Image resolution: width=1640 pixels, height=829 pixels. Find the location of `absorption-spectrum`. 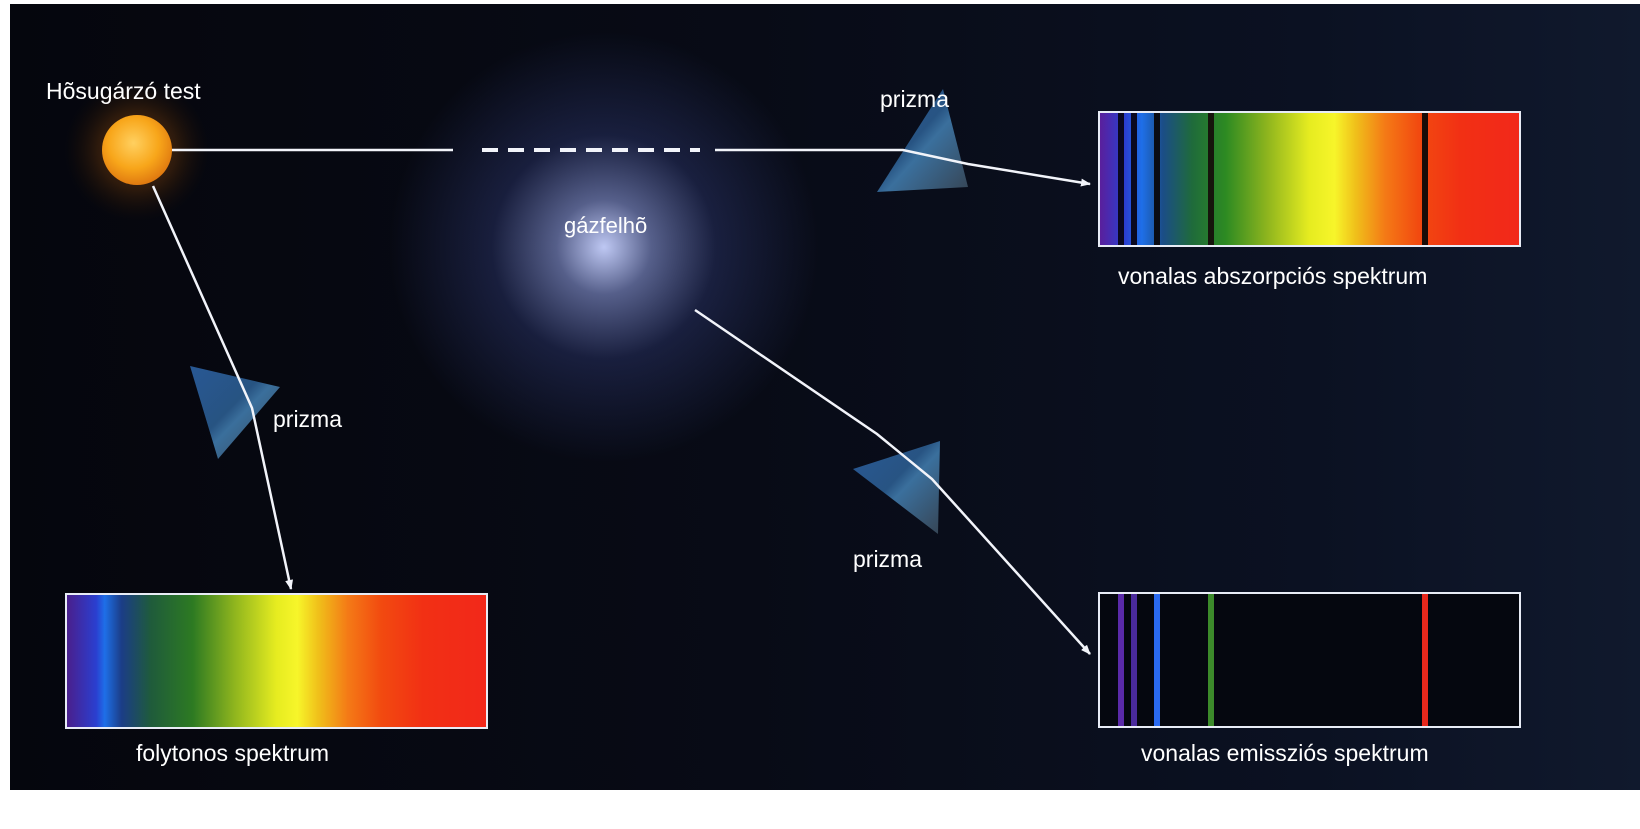

absorption-spectrum is located at coordinates (1309, 179).